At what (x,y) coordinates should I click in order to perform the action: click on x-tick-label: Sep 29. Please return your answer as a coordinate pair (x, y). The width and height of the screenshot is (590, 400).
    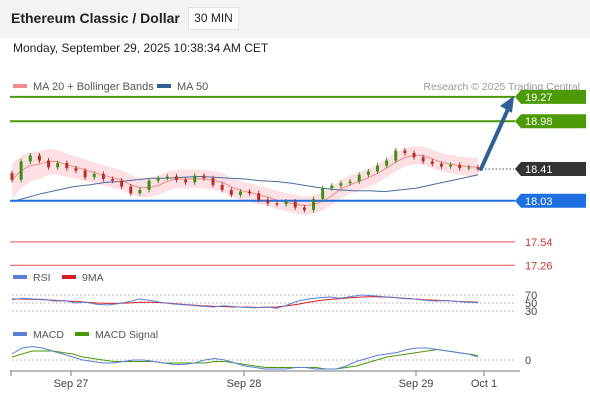
    Looking at the image, I should click on (416, 384).